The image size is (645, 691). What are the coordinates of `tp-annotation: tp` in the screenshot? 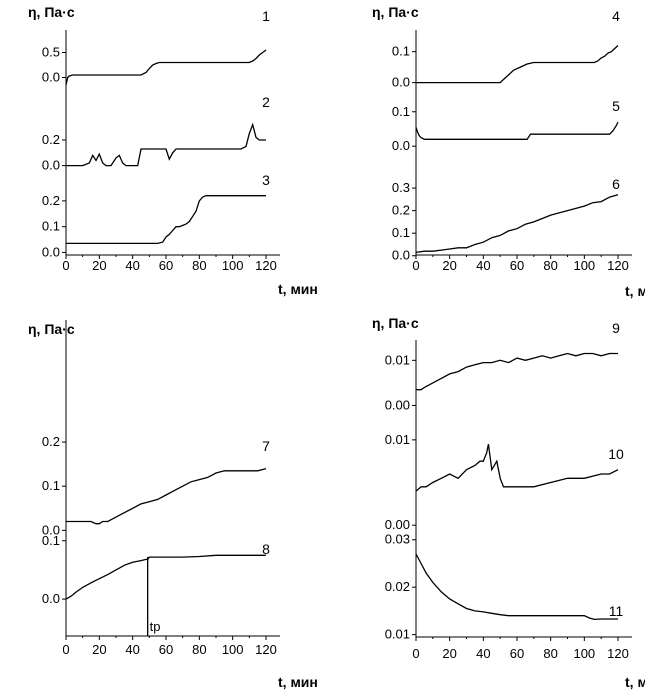 It's located at (155, 626).